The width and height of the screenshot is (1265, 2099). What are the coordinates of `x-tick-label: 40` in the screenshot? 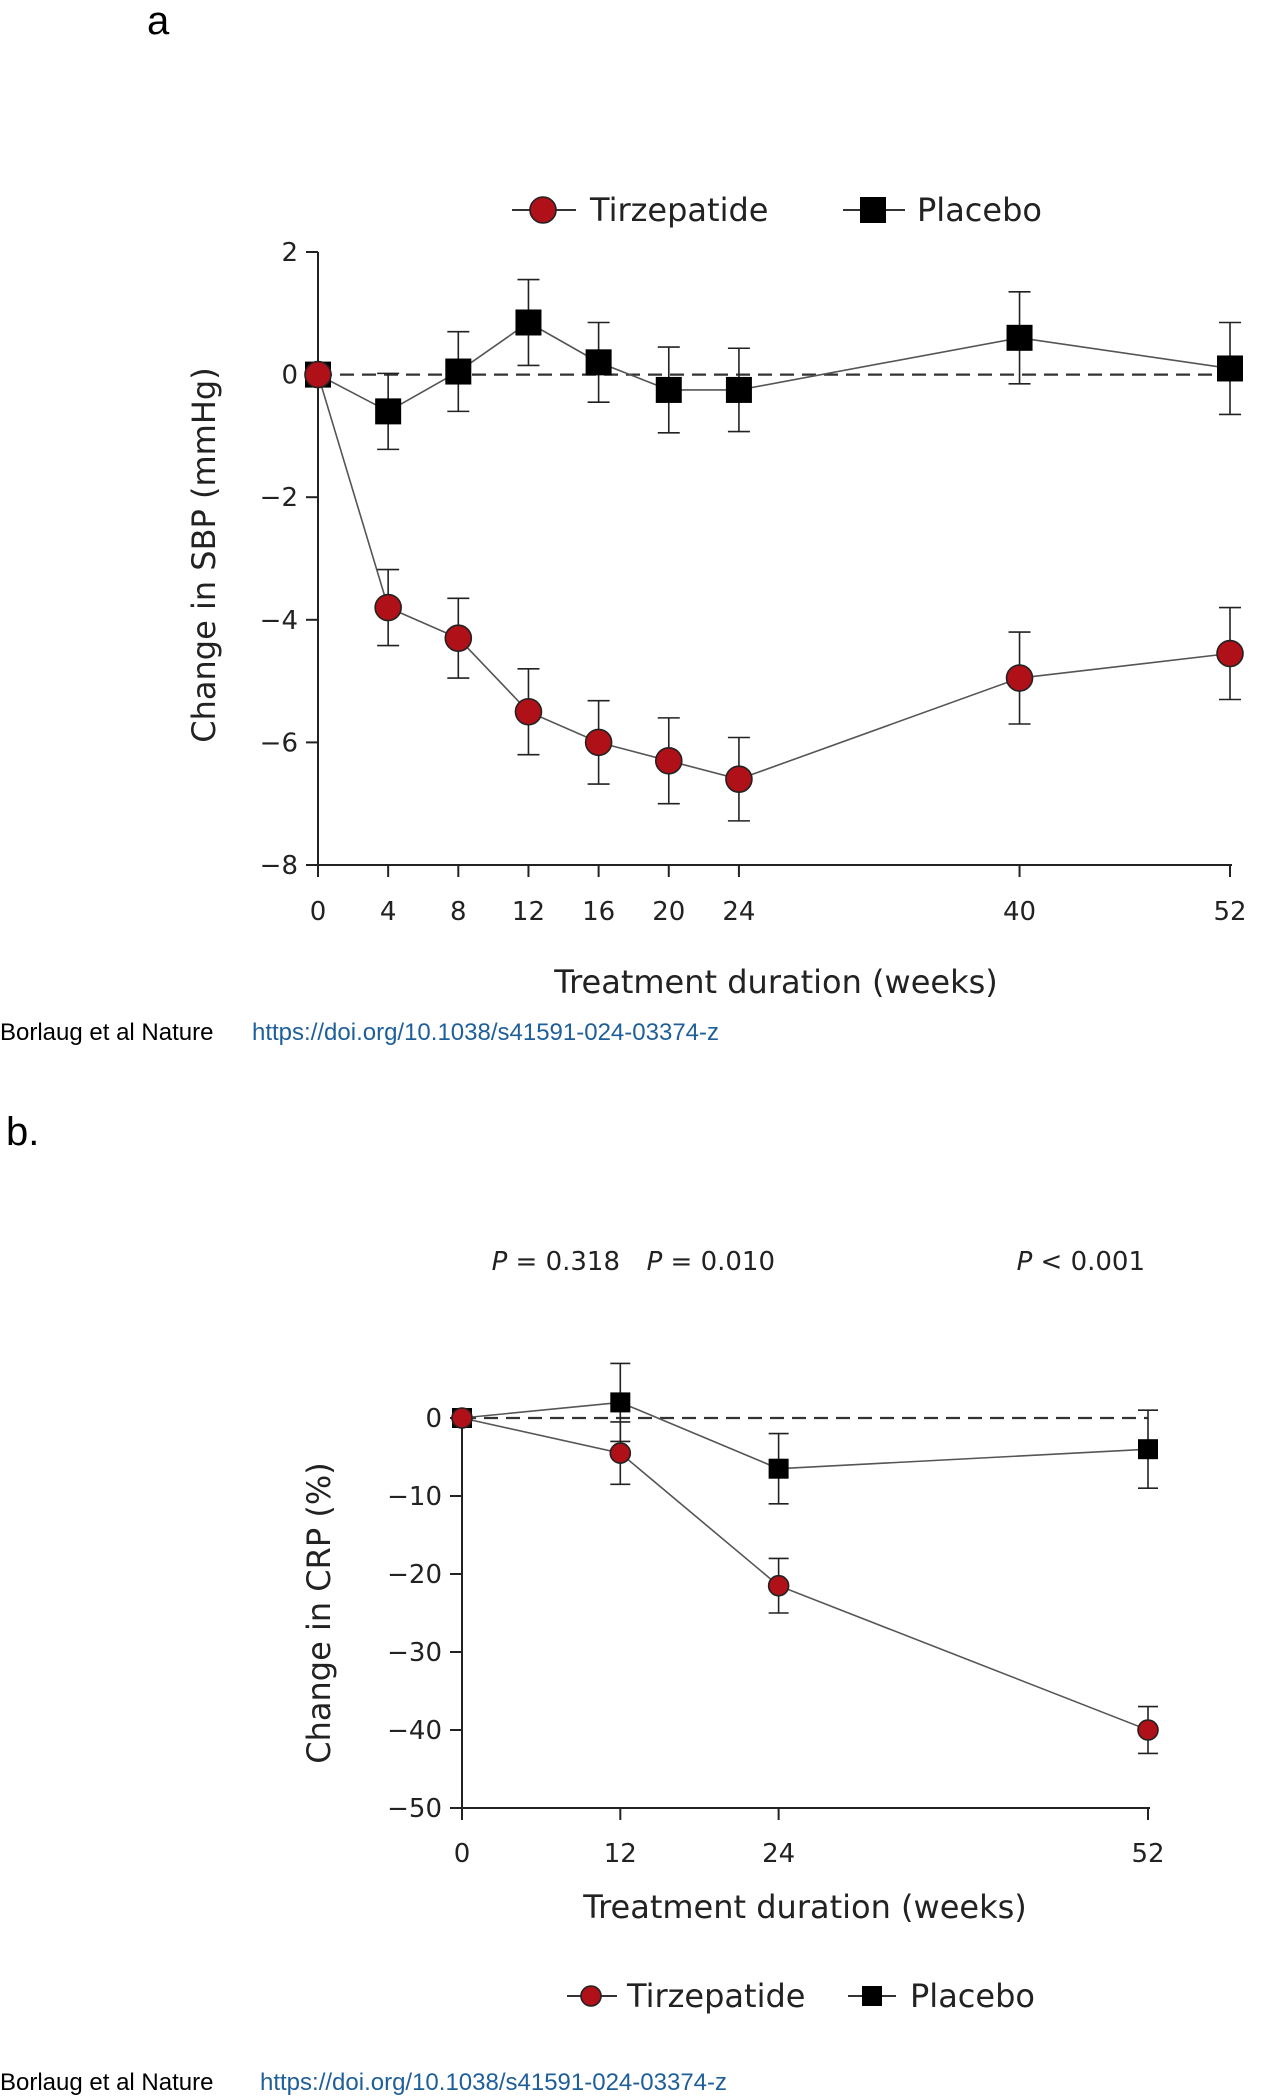 It's located at (1019, 912).